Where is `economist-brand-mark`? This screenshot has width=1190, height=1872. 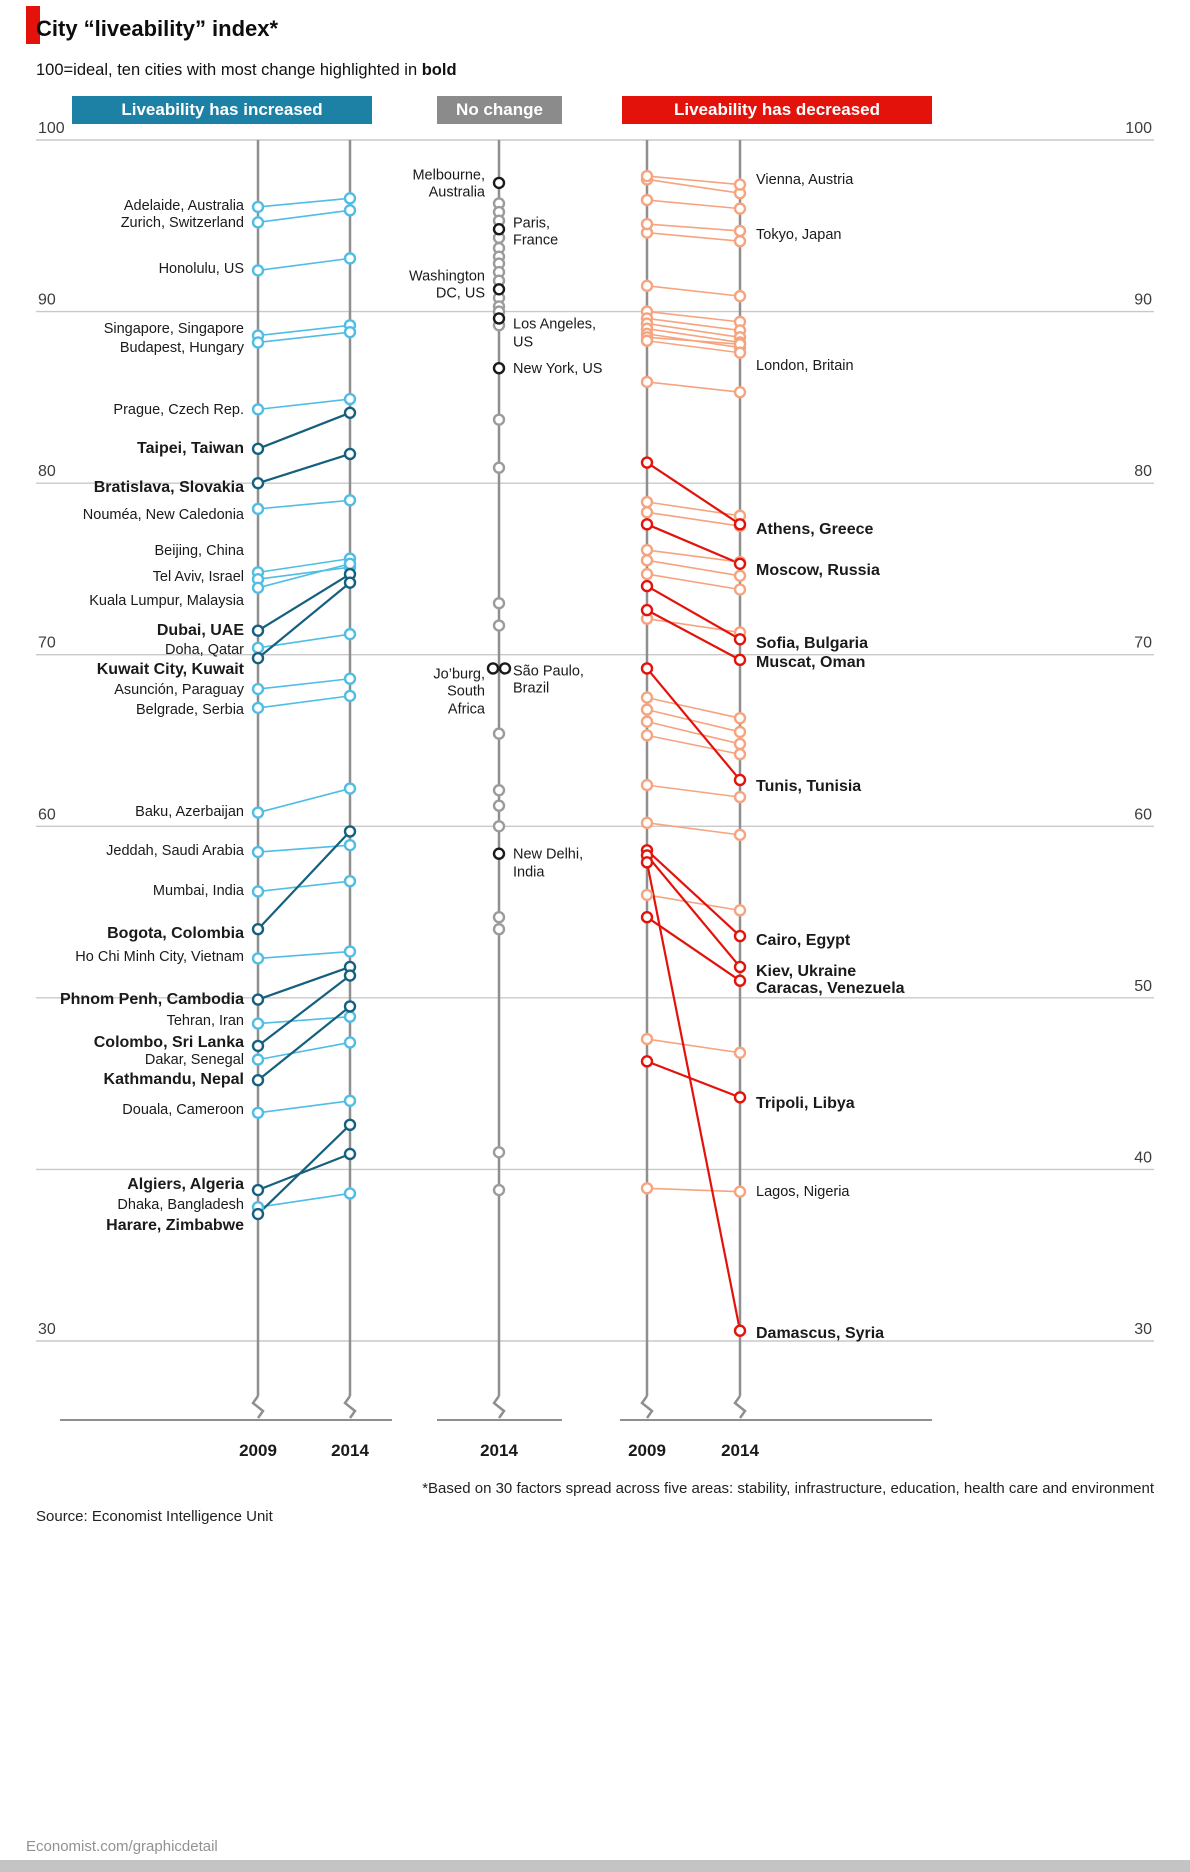 economist-brand-mark is located at coordinates (33, 25).